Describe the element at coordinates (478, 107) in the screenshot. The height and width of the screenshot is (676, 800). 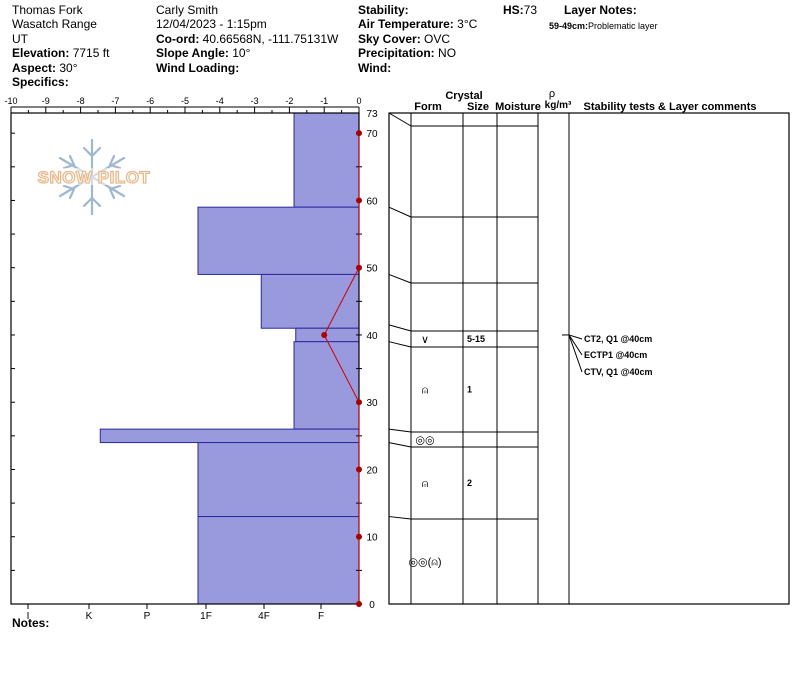
I see `col-size: Size` at that location.